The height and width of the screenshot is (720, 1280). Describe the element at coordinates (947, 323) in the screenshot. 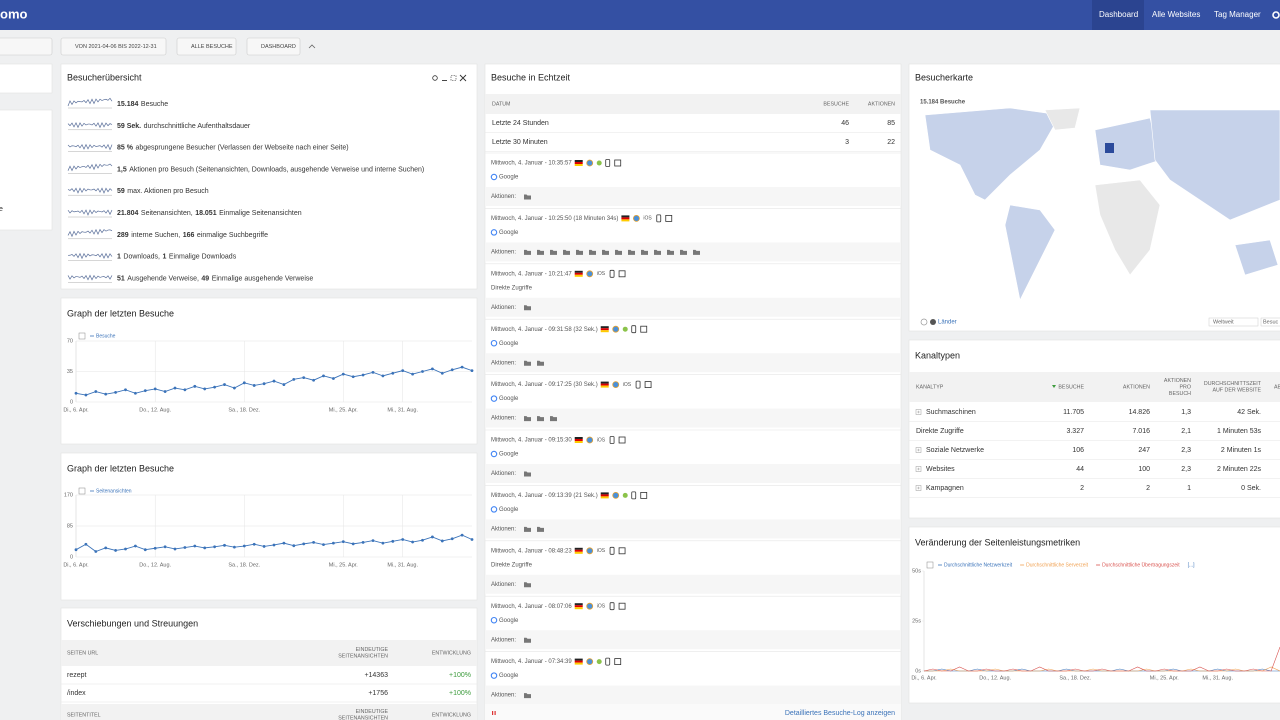

I see `map-level-link: Länder` at that location.